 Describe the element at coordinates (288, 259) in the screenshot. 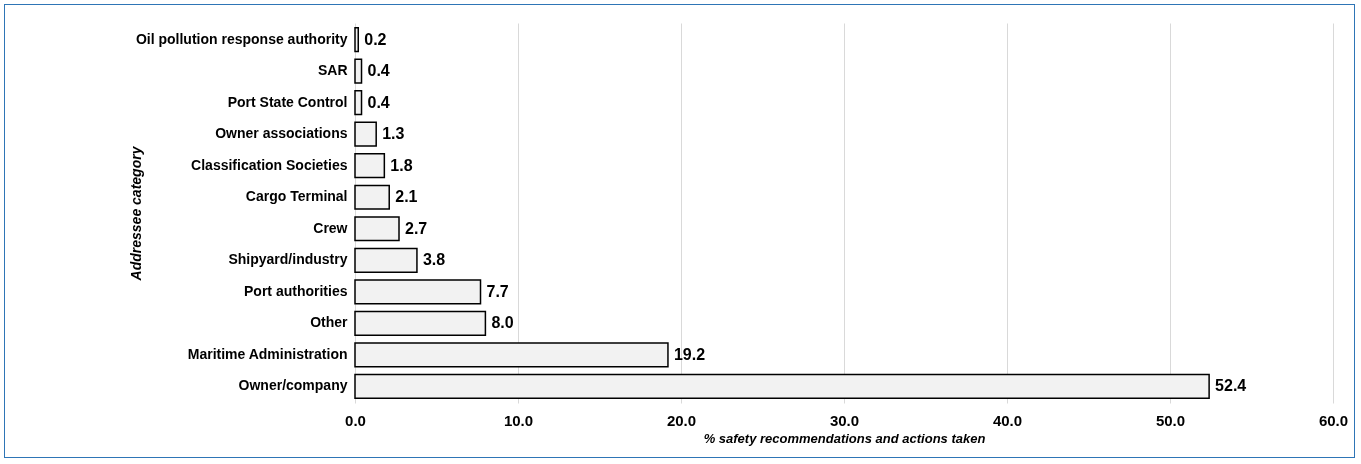

I see `y-tick-label: Shipyard/industry` at that location.